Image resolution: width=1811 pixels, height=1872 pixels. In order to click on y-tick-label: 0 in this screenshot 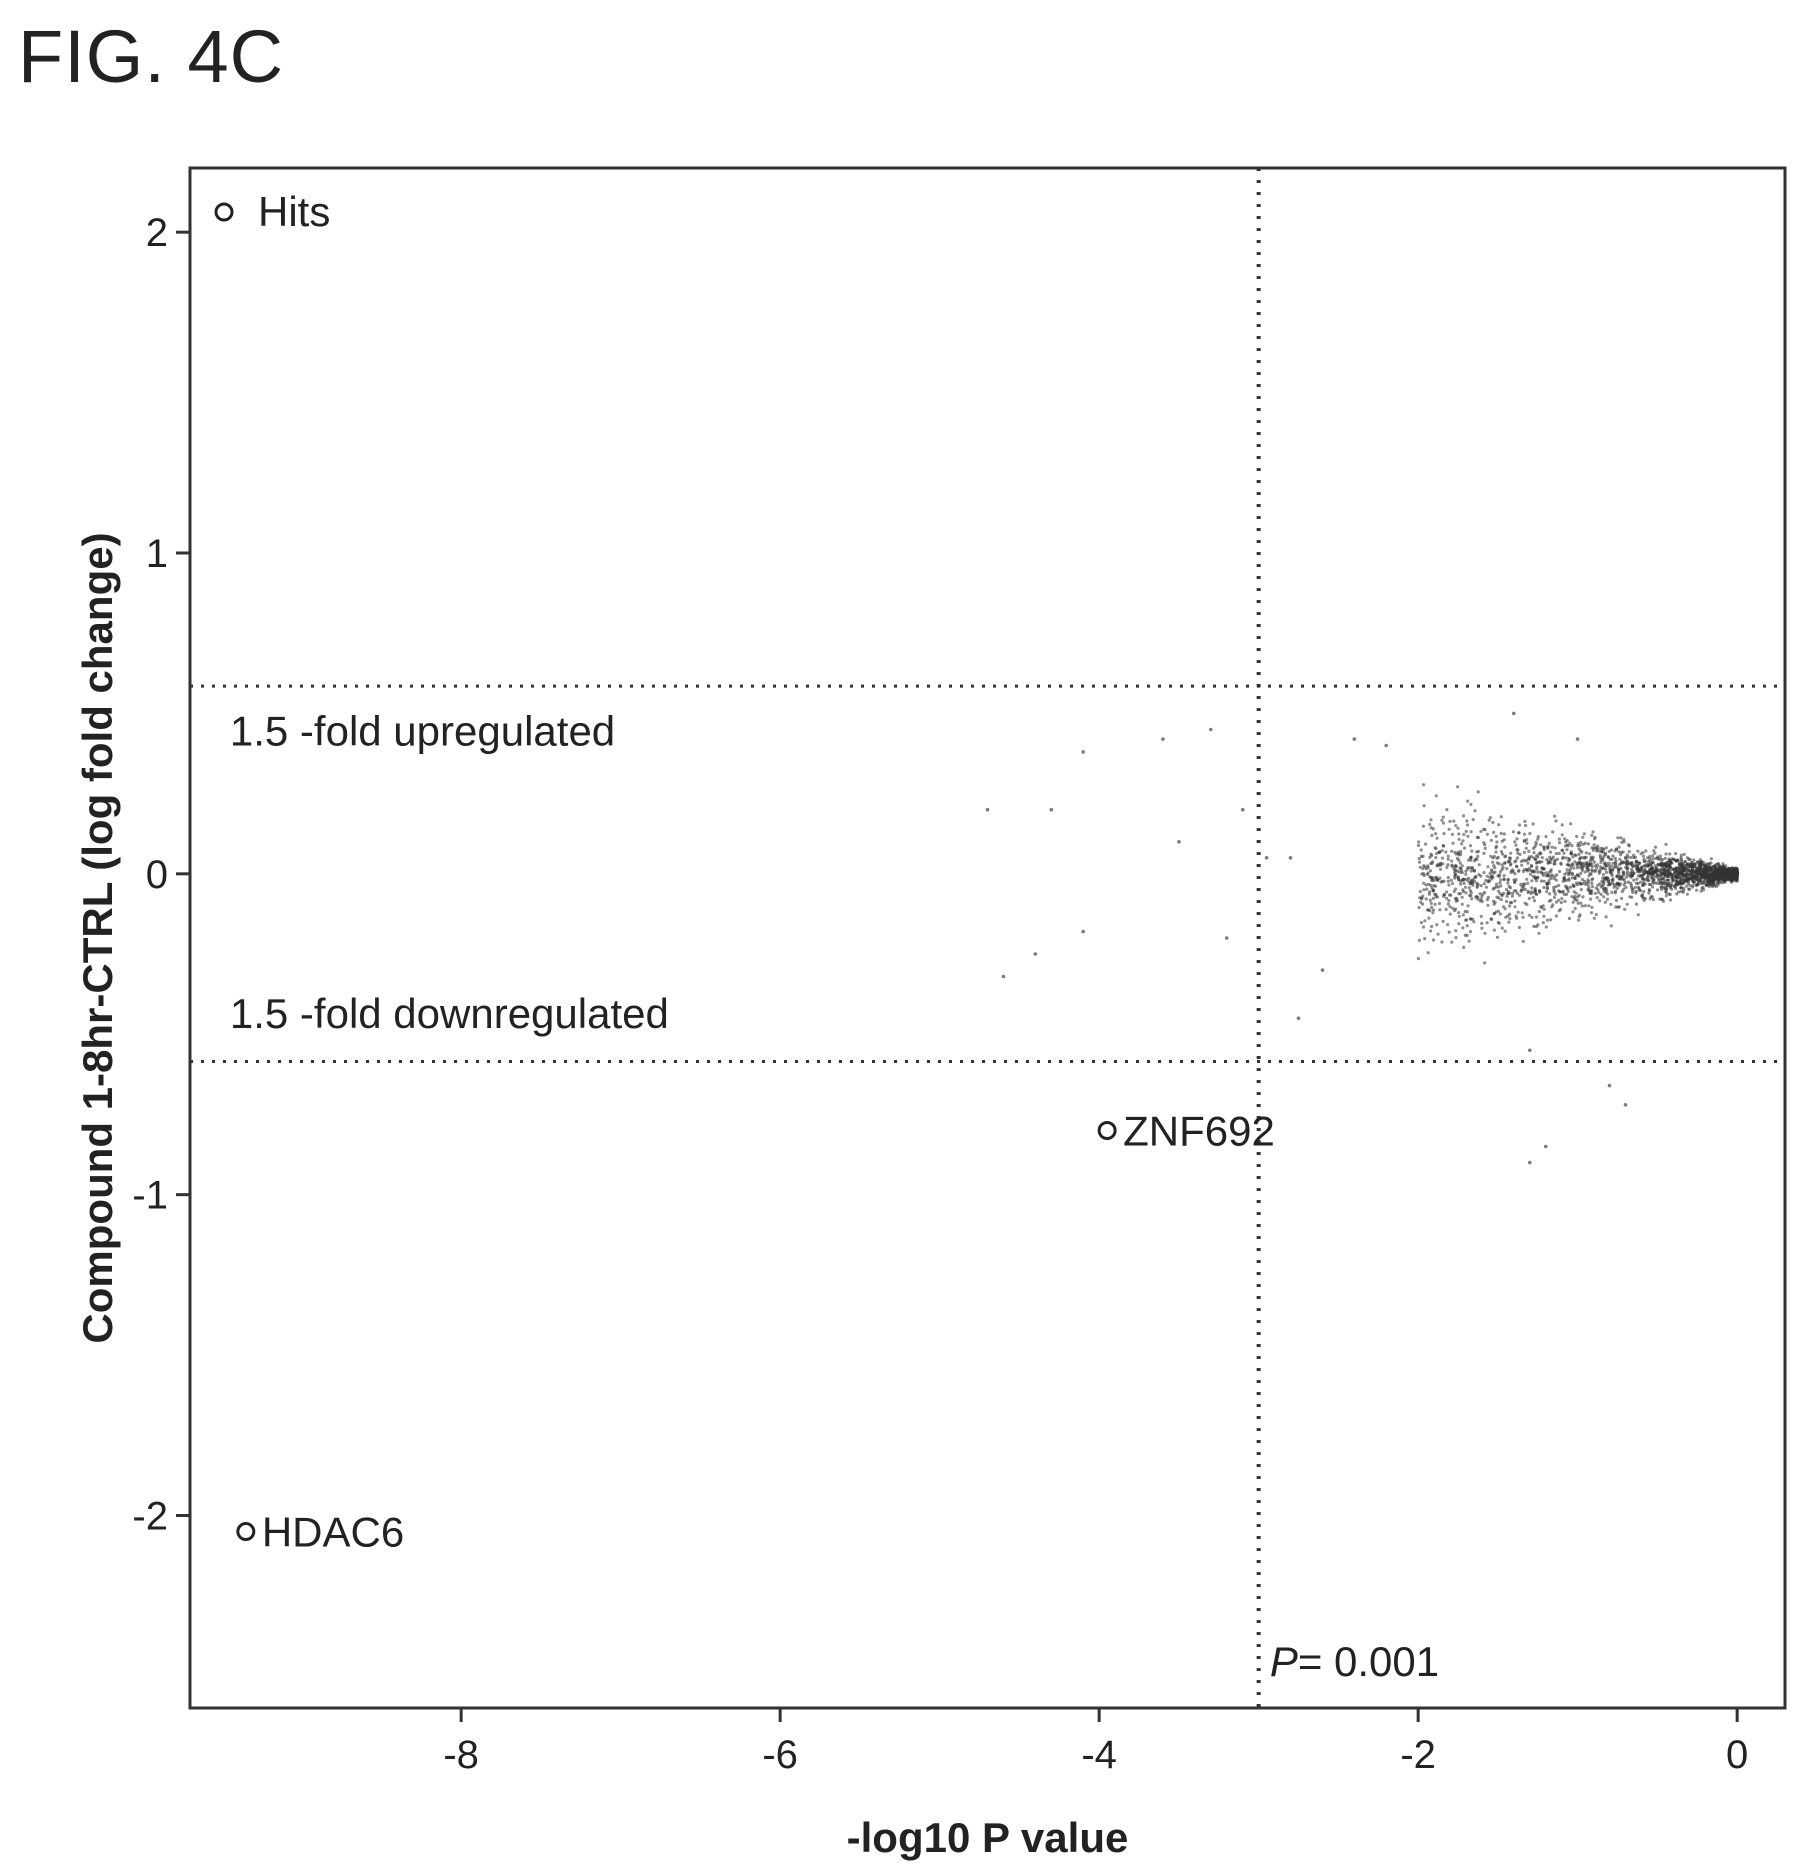, I will do `click(157, 875)`.